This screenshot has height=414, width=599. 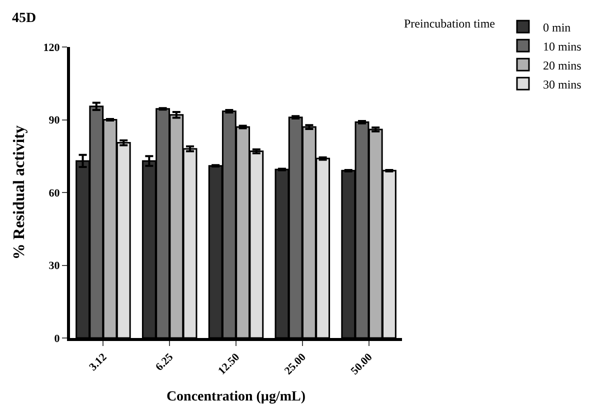 What do you see at coordinates (556, 27) in the screenshot?
I see `legend-label: 0 min` at bounding box center [556, 27].